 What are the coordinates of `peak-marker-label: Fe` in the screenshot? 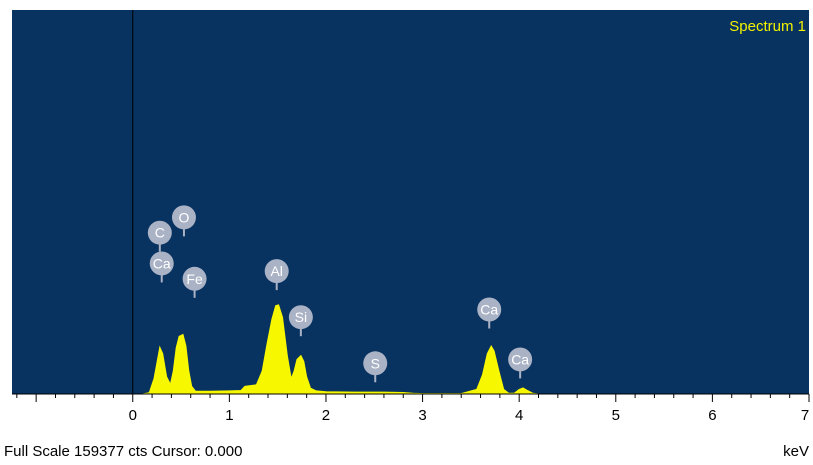 It's located at (194, 279).